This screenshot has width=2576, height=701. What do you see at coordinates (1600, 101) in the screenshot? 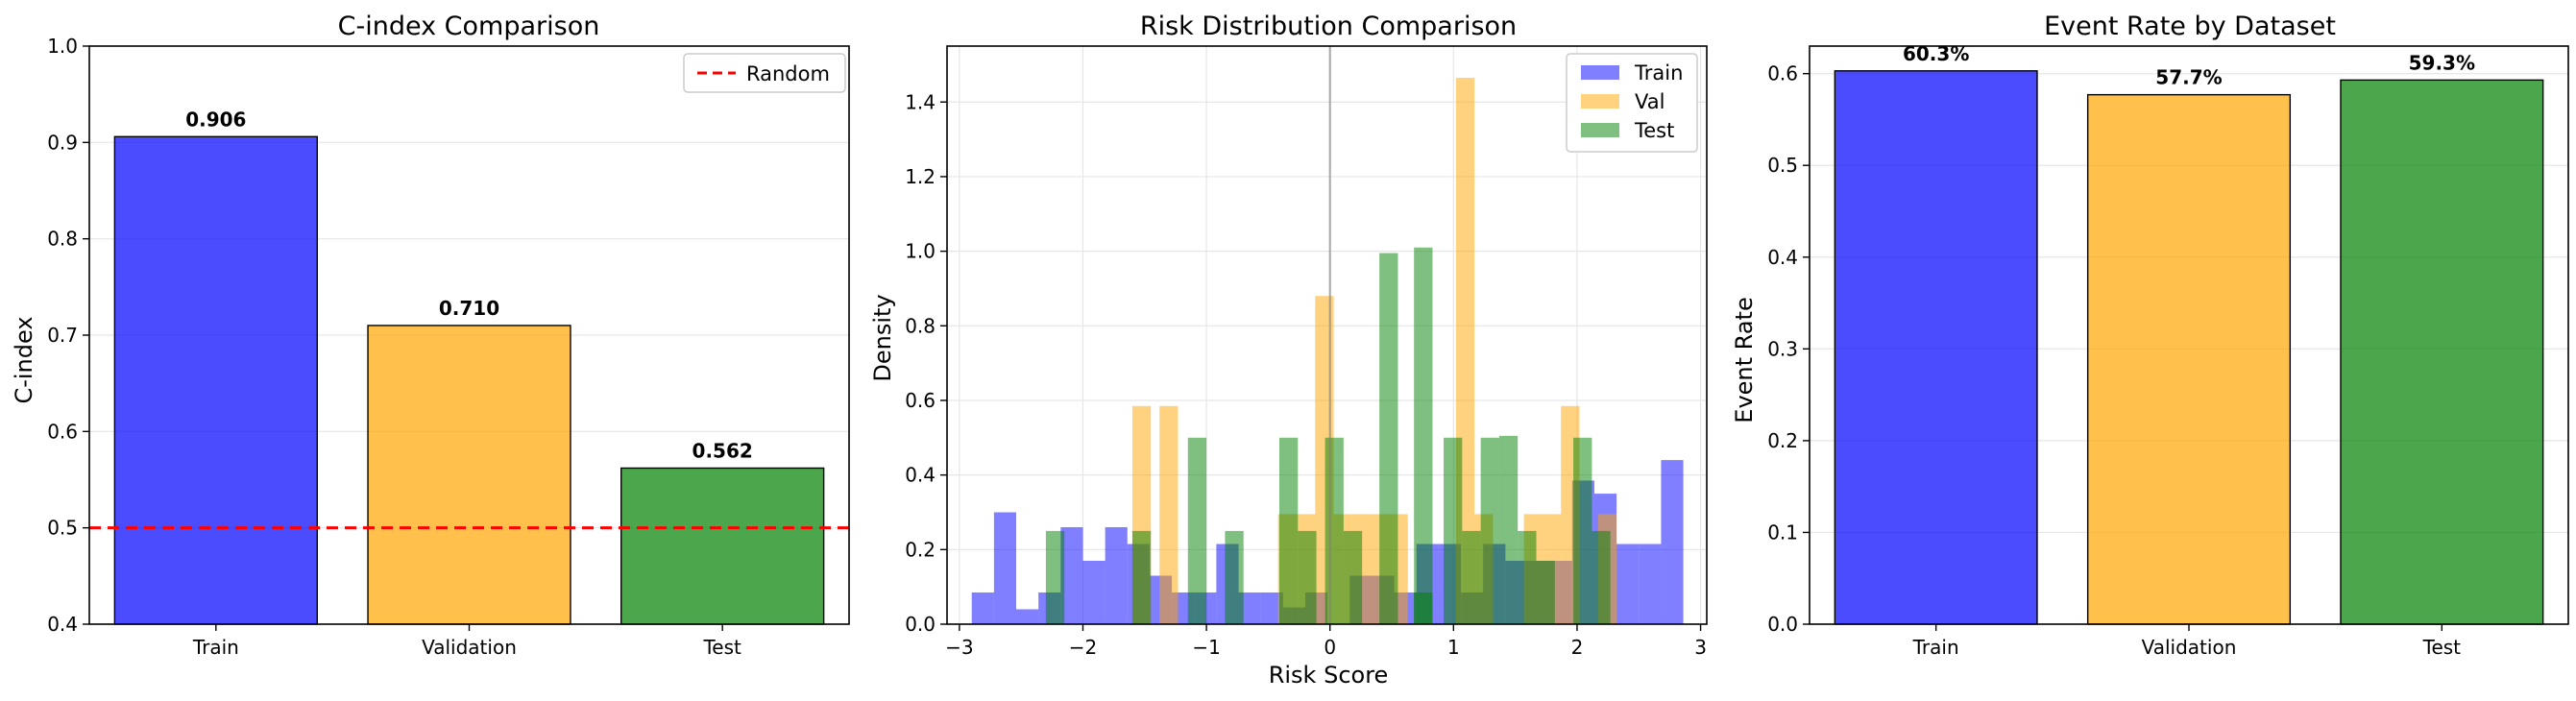
I see `legend-swatch-val` at bounding box center [1600, 101].